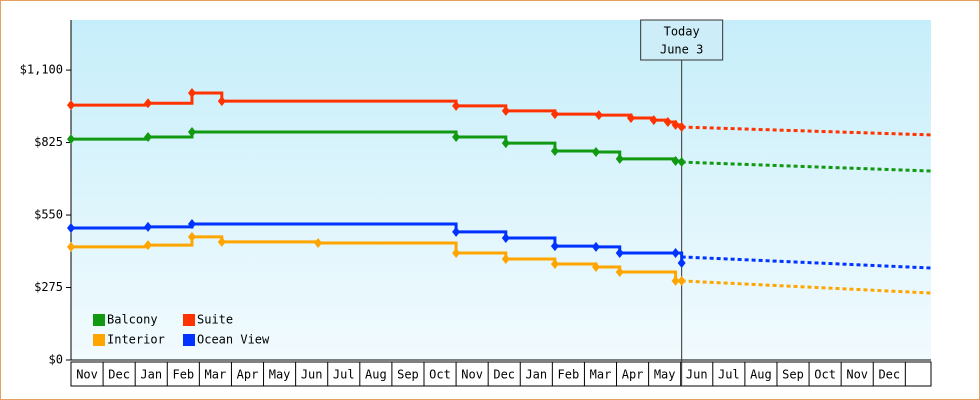 The height and width of the screenshot is (400, 980). What do you see at coordinates (41, 70) in the screenshot?
I see `y-tick-label: $1,100` at bounding box center [41, 70].